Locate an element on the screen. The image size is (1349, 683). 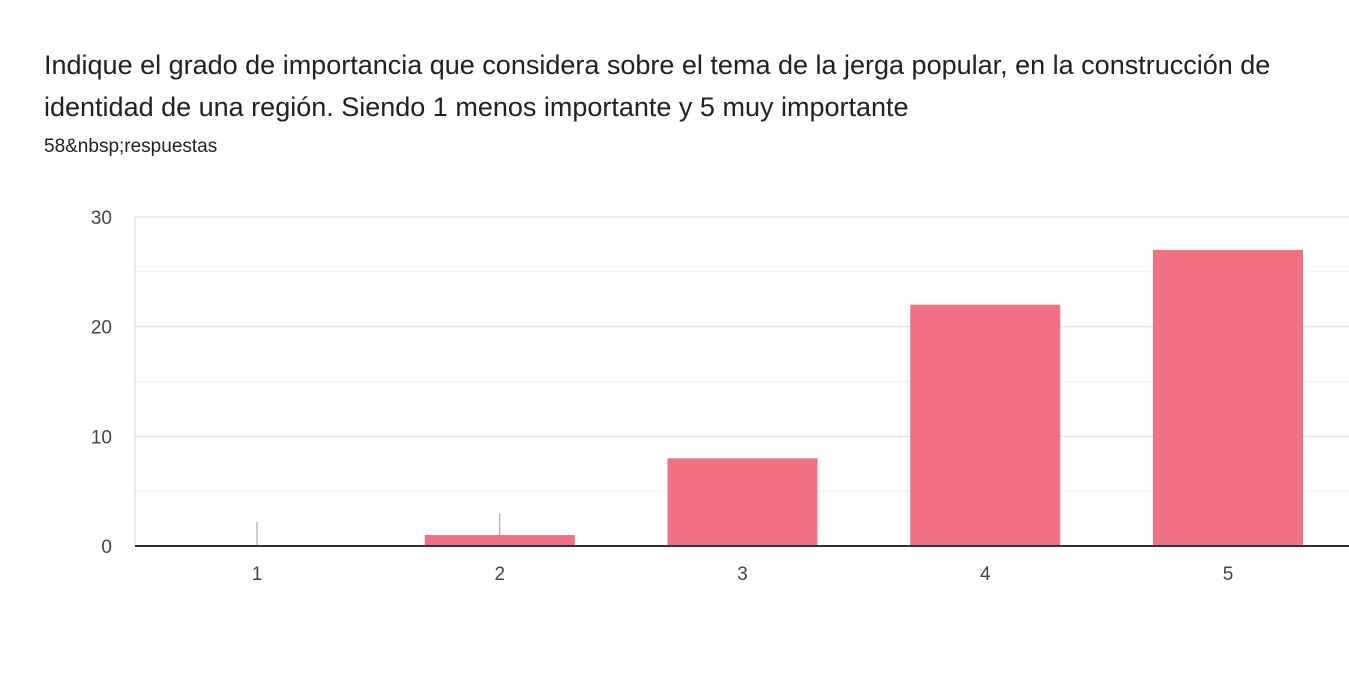
y-tick-label: 30 is located at coordinates (101, 218).